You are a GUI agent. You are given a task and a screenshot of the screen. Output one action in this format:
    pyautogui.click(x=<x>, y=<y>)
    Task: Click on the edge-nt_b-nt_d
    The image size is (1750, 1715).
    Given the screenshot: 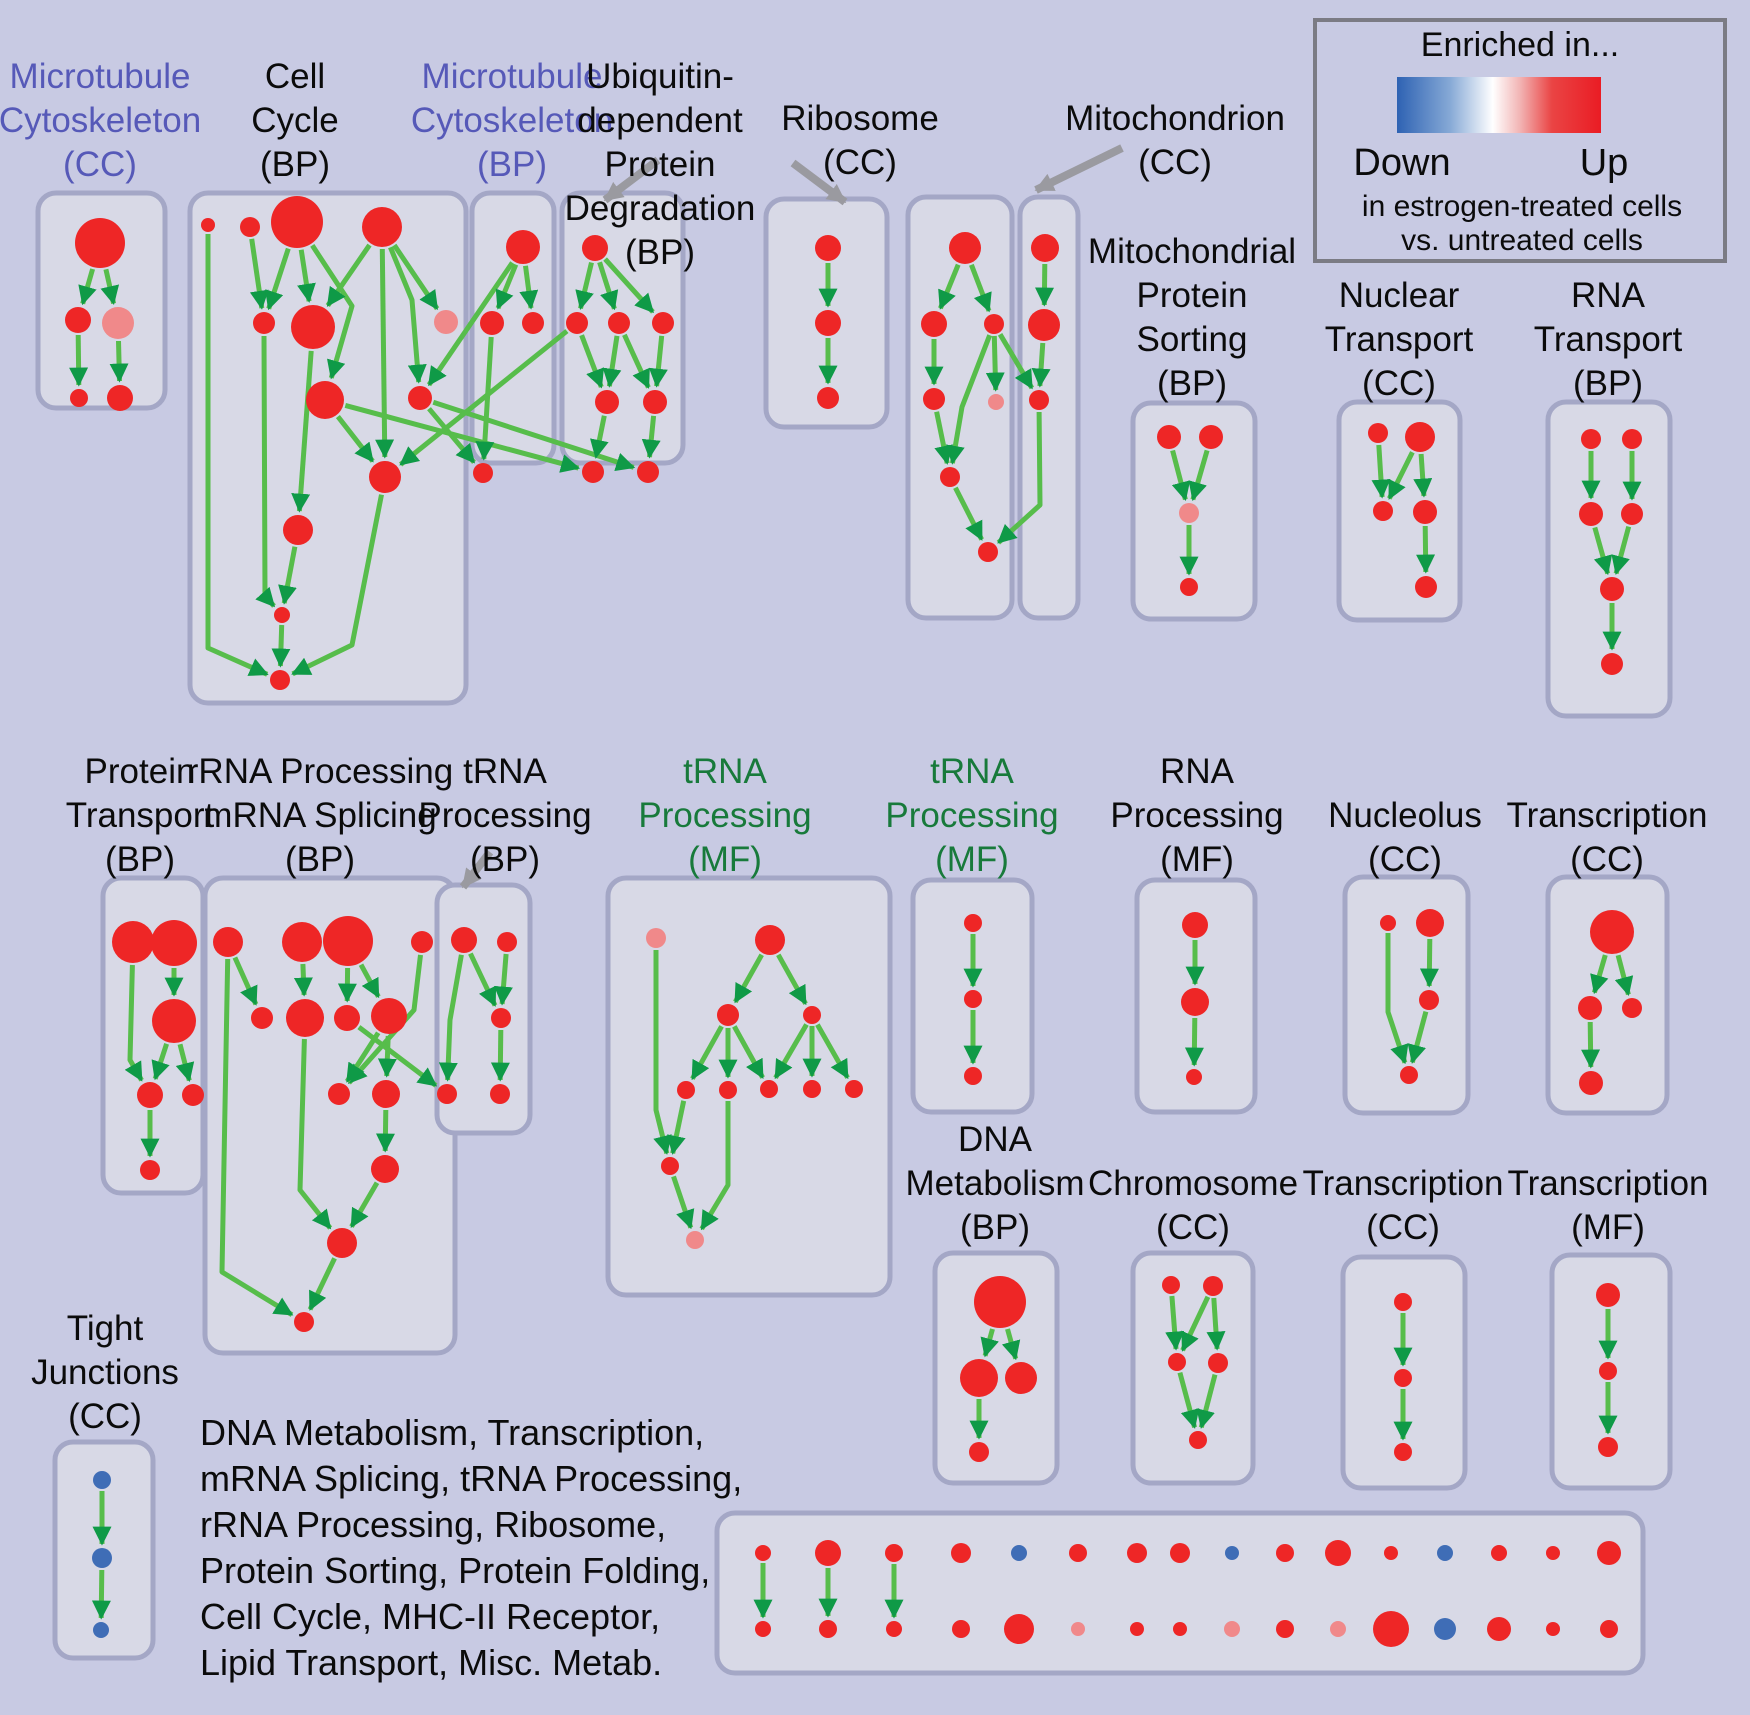 What is the action you would take?
    pyautogui.click(x=1423, y=475)
    